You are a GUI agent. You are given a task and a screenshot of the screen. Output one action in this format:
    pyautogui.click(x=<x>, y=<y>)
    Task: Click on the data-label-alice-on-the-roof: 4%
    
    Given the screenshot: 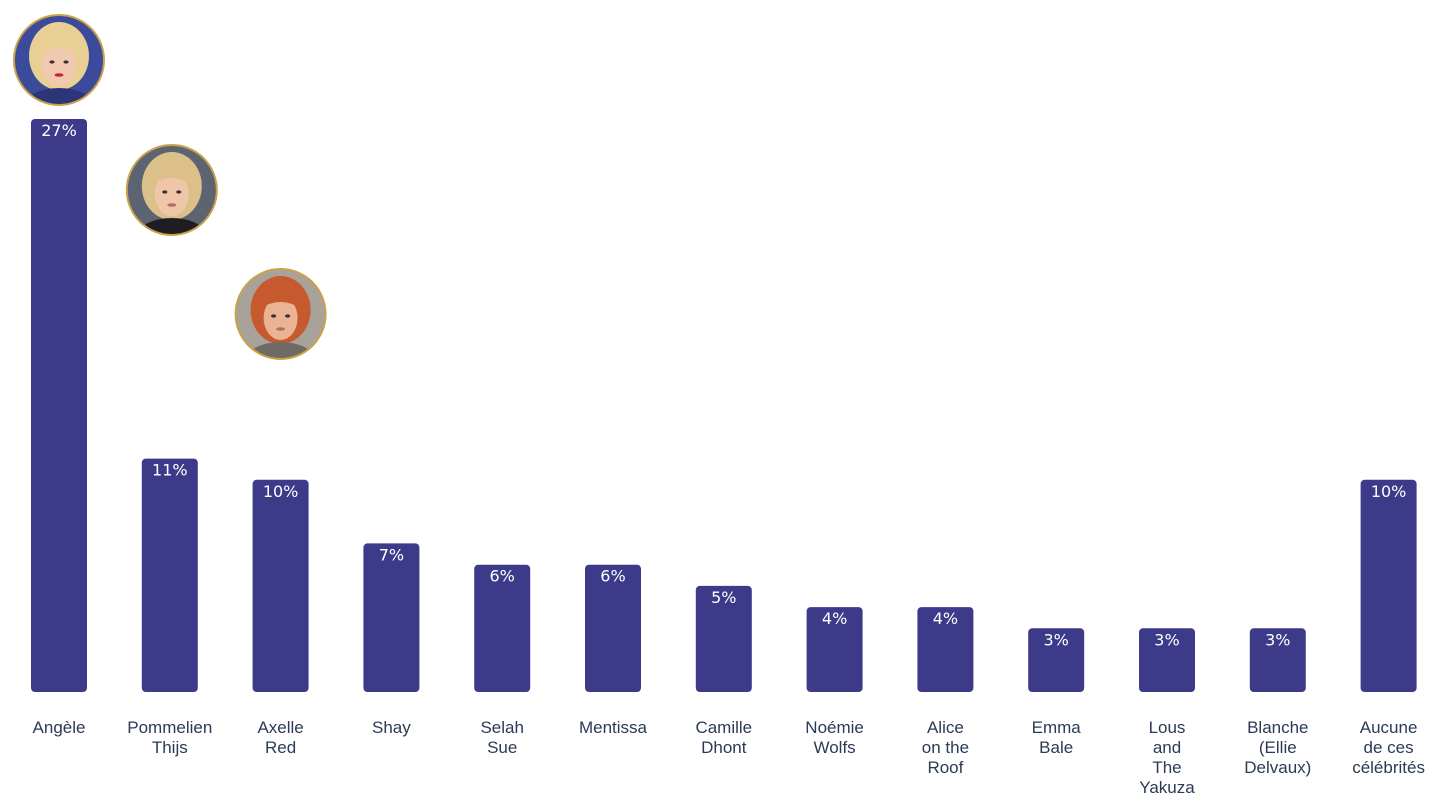 What is the action you would take?
    pyautogui.click(x=945, y=618)
    